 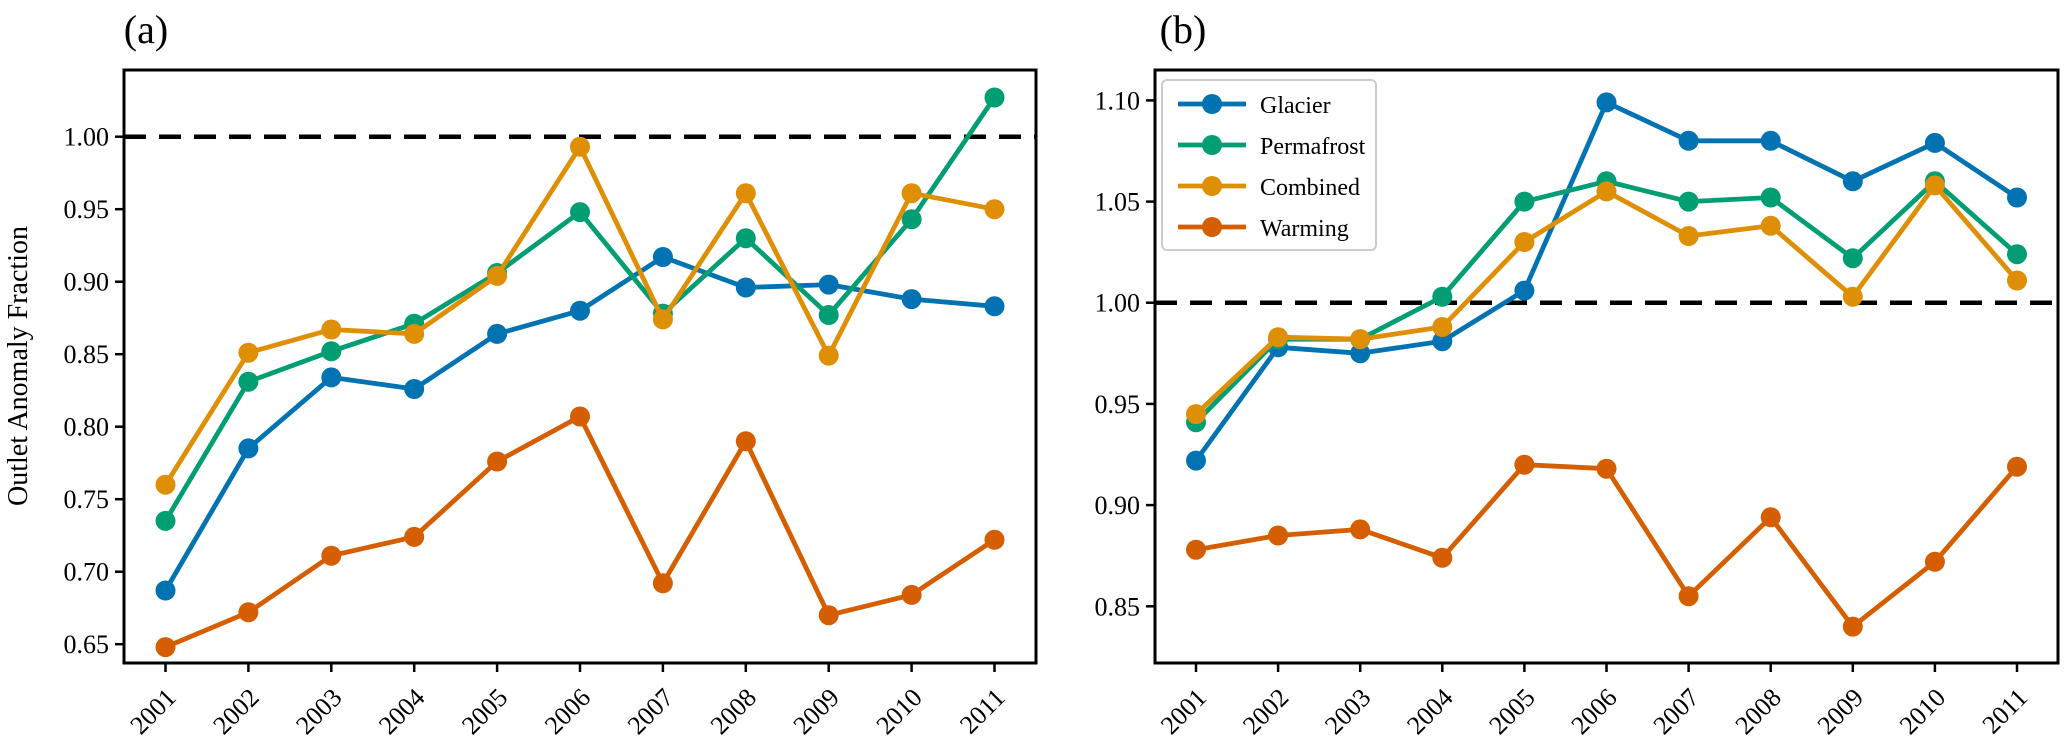 What do you see at coordinates (580, 212) in the screenshot?
I see `data-point-permafrost-2006` at bounding box center [580, 212].